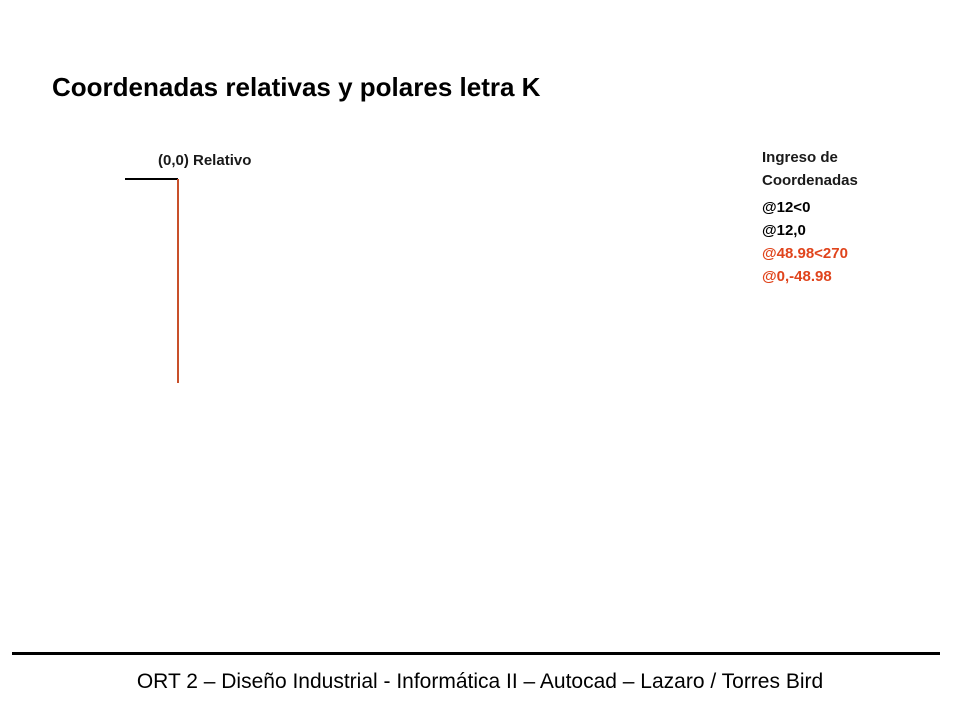  What do you see at coordinates (786, 207) in the screenshot?
I see `coordinate-entry-1: @12<0` at bounding box center [786, 207].